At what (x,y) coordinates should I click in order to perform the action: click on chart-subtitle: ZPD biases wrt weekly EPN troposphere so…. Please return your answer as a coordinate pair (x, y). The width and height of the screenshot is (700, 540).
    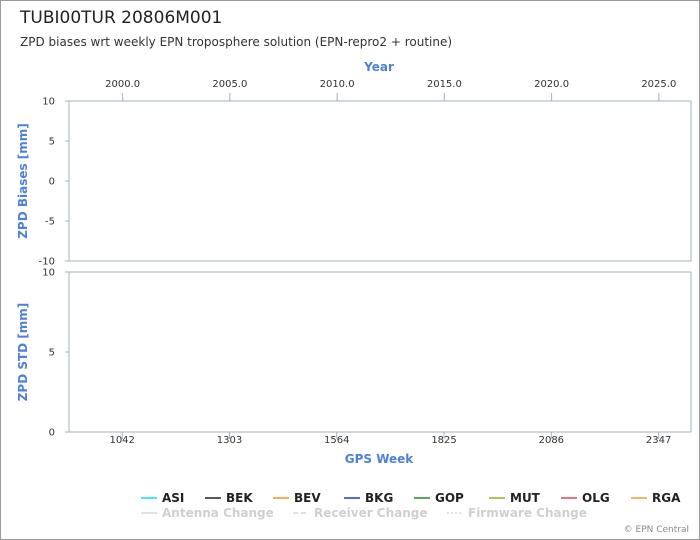
    Looking at the image, I should click on (236, 42).